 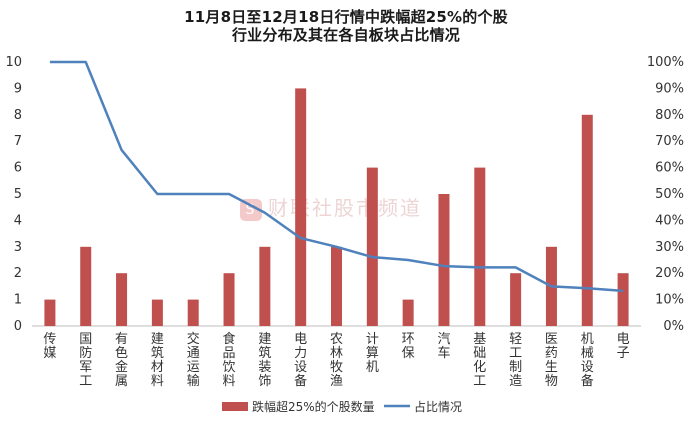 I want to click on x-category-label: 电子, so click(x=623, y=346).